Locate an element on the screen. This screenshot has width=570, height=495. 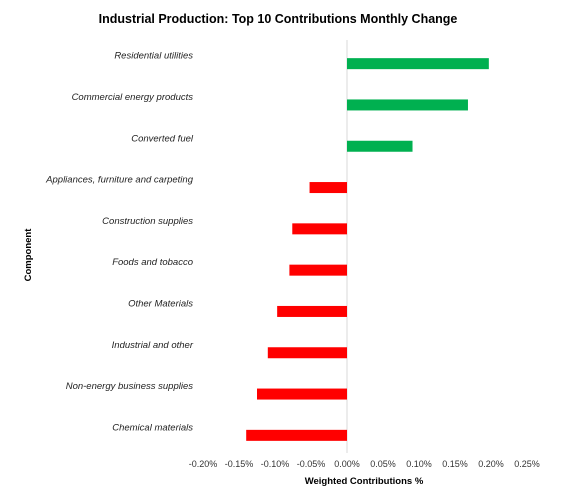
x-axis-title: Weighted Contributions % is located at coordinates (364, 481).